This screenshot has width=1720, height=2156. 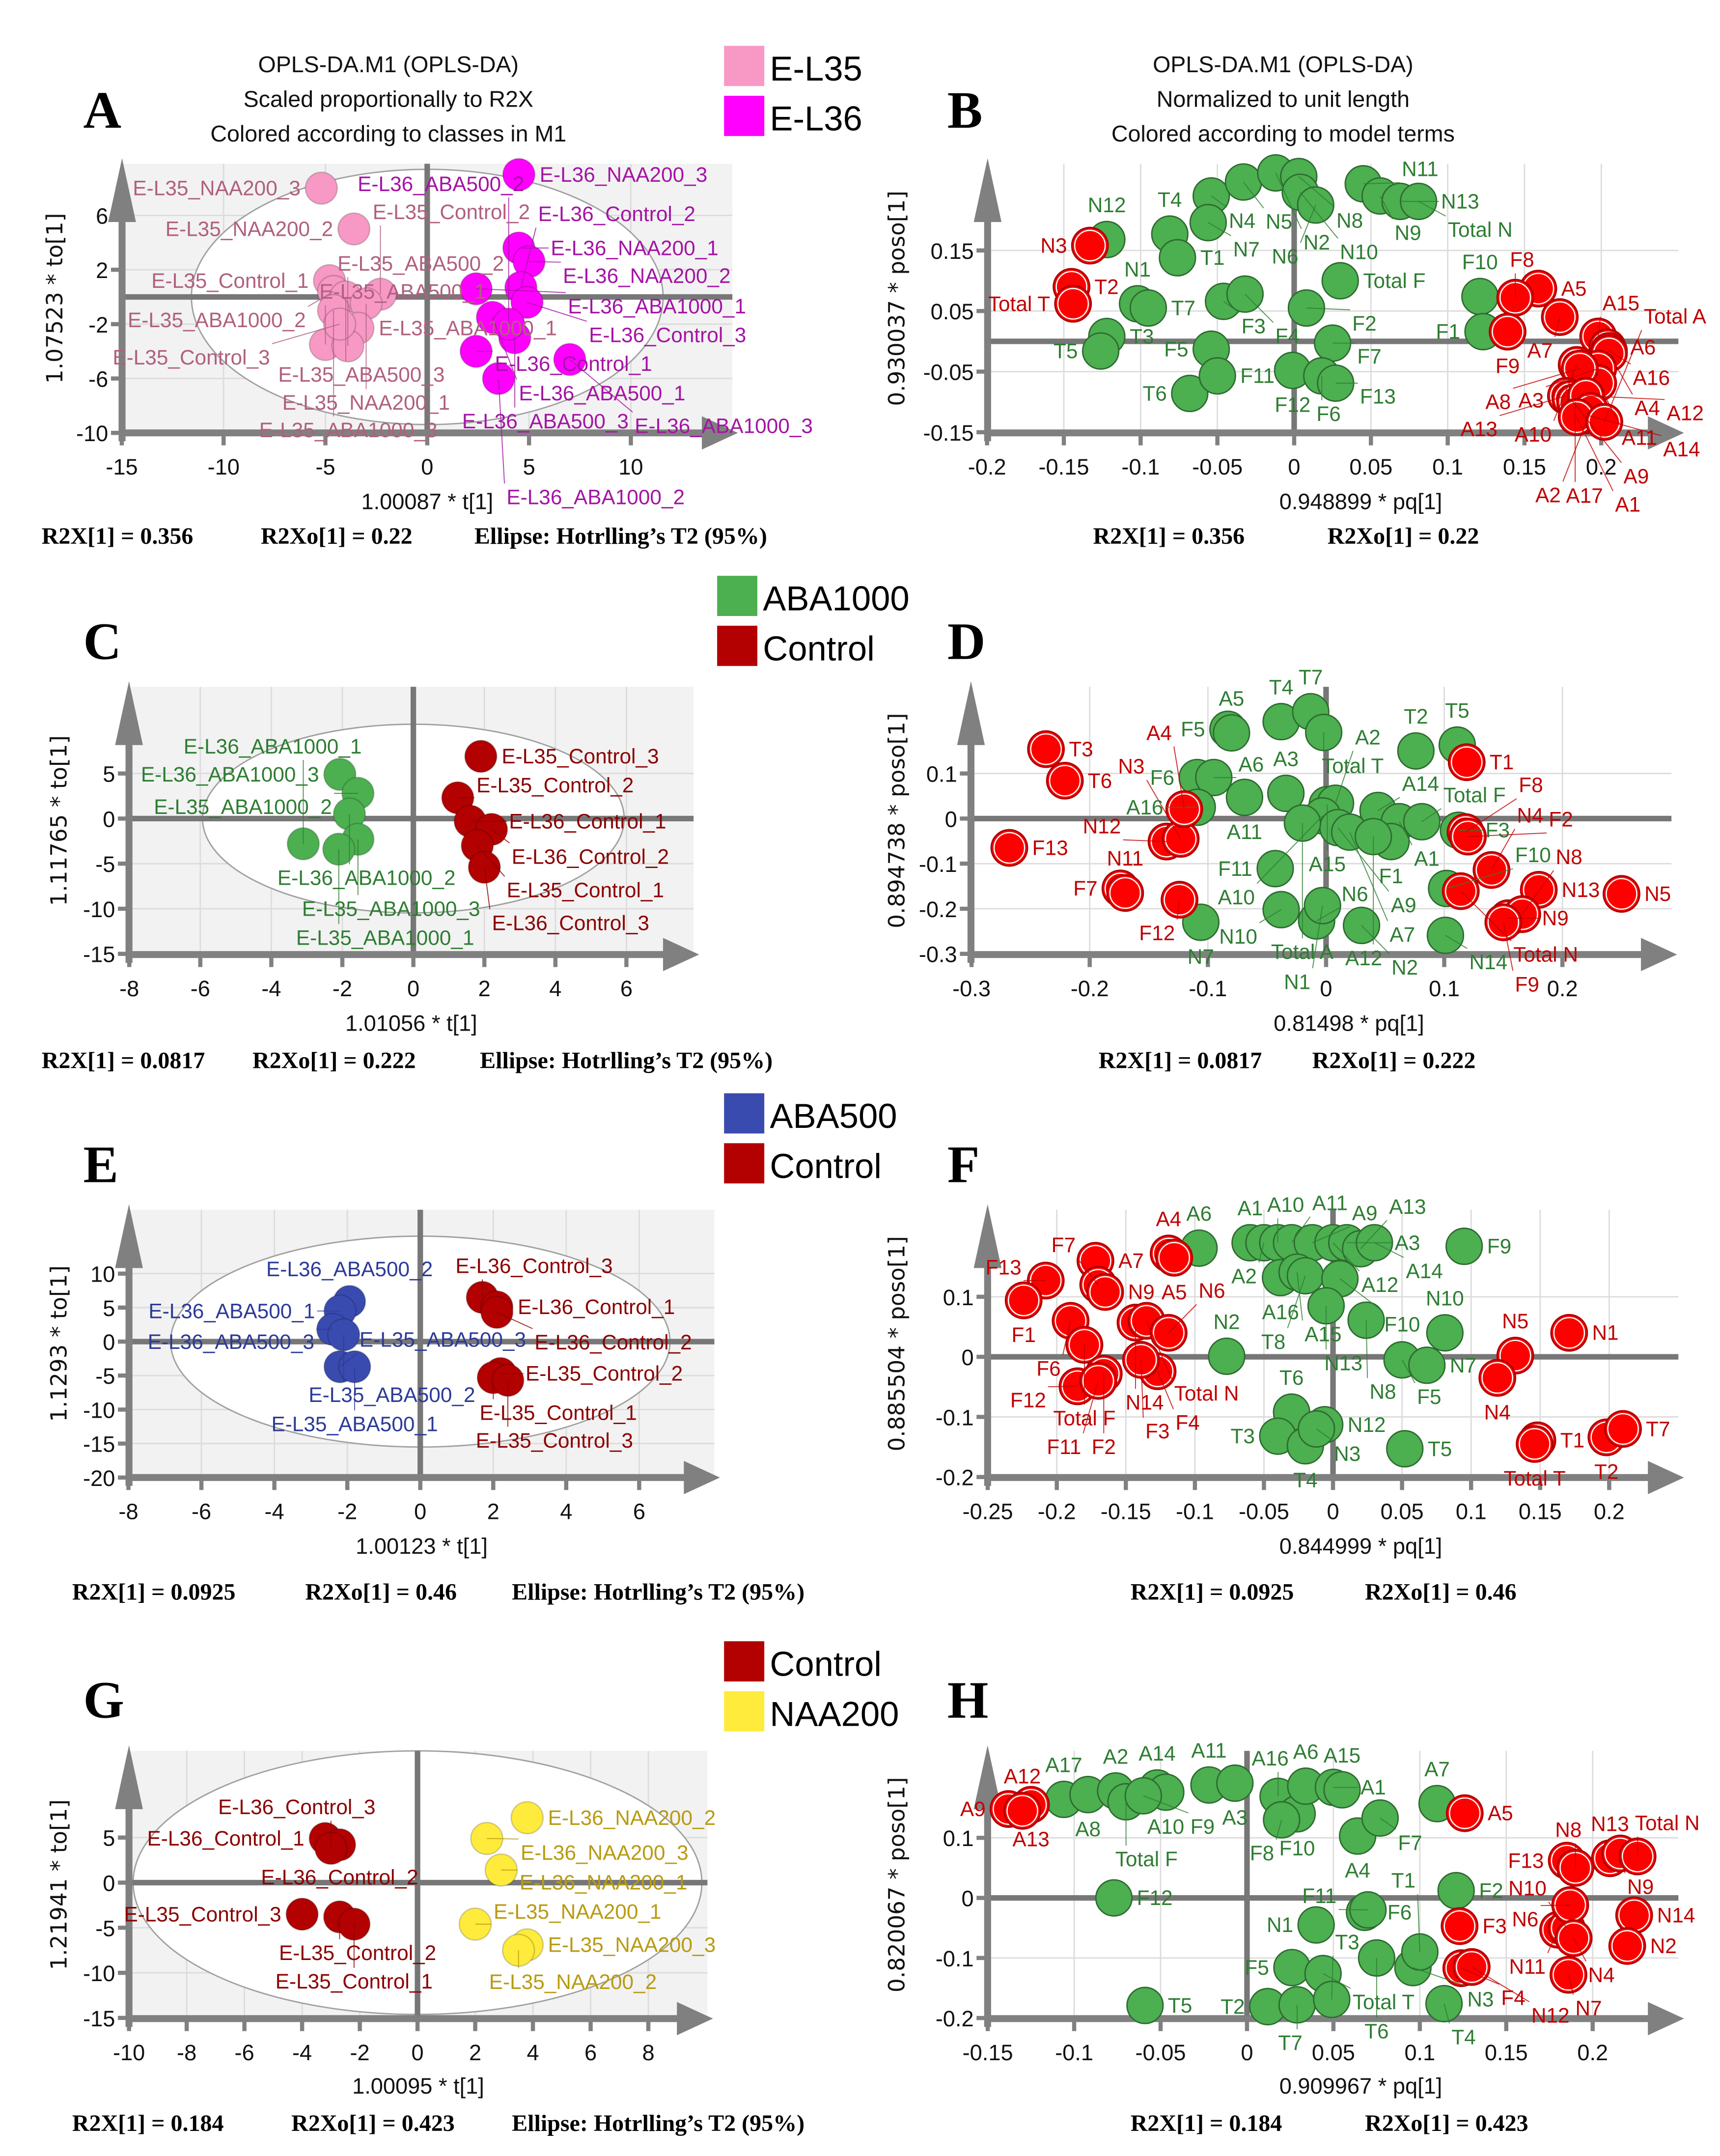 What do you see at coordinates (339, 1877) in the screenshot?
I see `point-label: E-L36_Control_2` at bounding box center [339, 1877].